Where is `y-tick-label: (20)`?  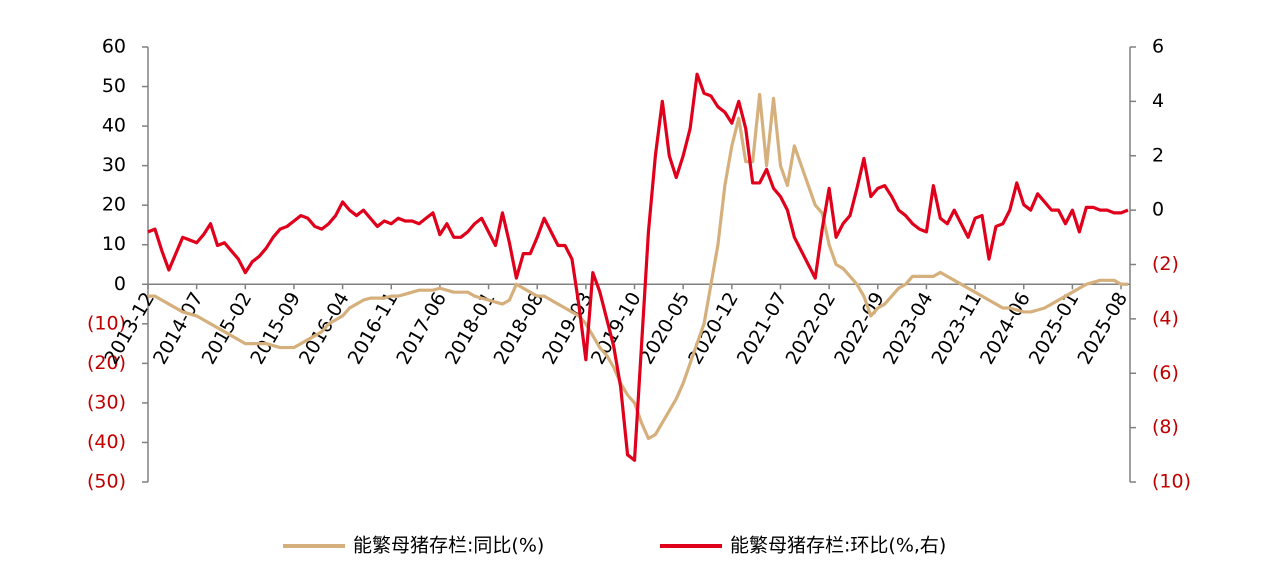 y-tick-label: (20) is located at coordinates (106, 363).